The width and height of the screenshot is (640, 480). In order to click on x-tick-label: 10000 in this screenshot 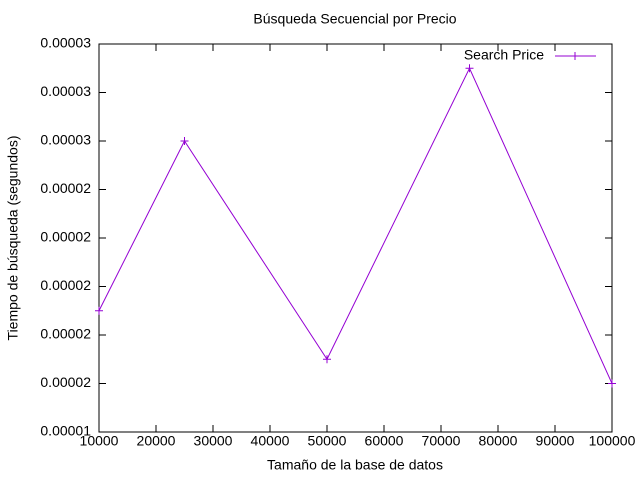, I will do `click(99, 441)`.